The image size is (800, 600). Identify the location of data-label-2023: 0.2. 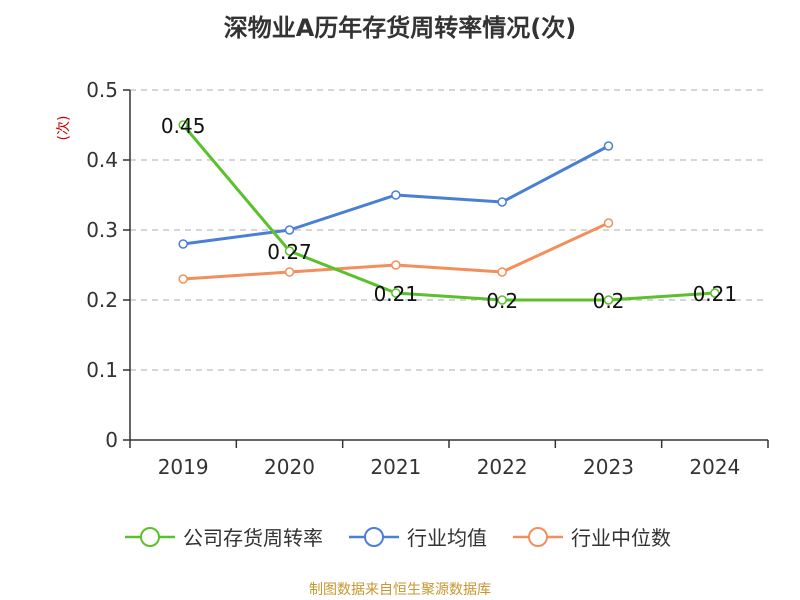
(609, 301).